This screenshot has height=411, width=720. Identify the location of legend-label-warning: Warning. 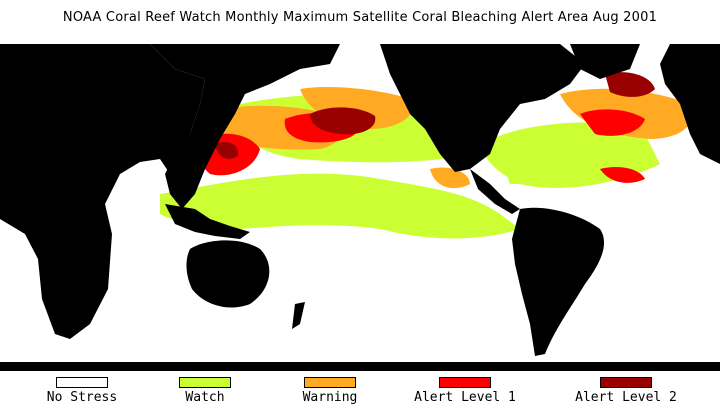
(330, 397).